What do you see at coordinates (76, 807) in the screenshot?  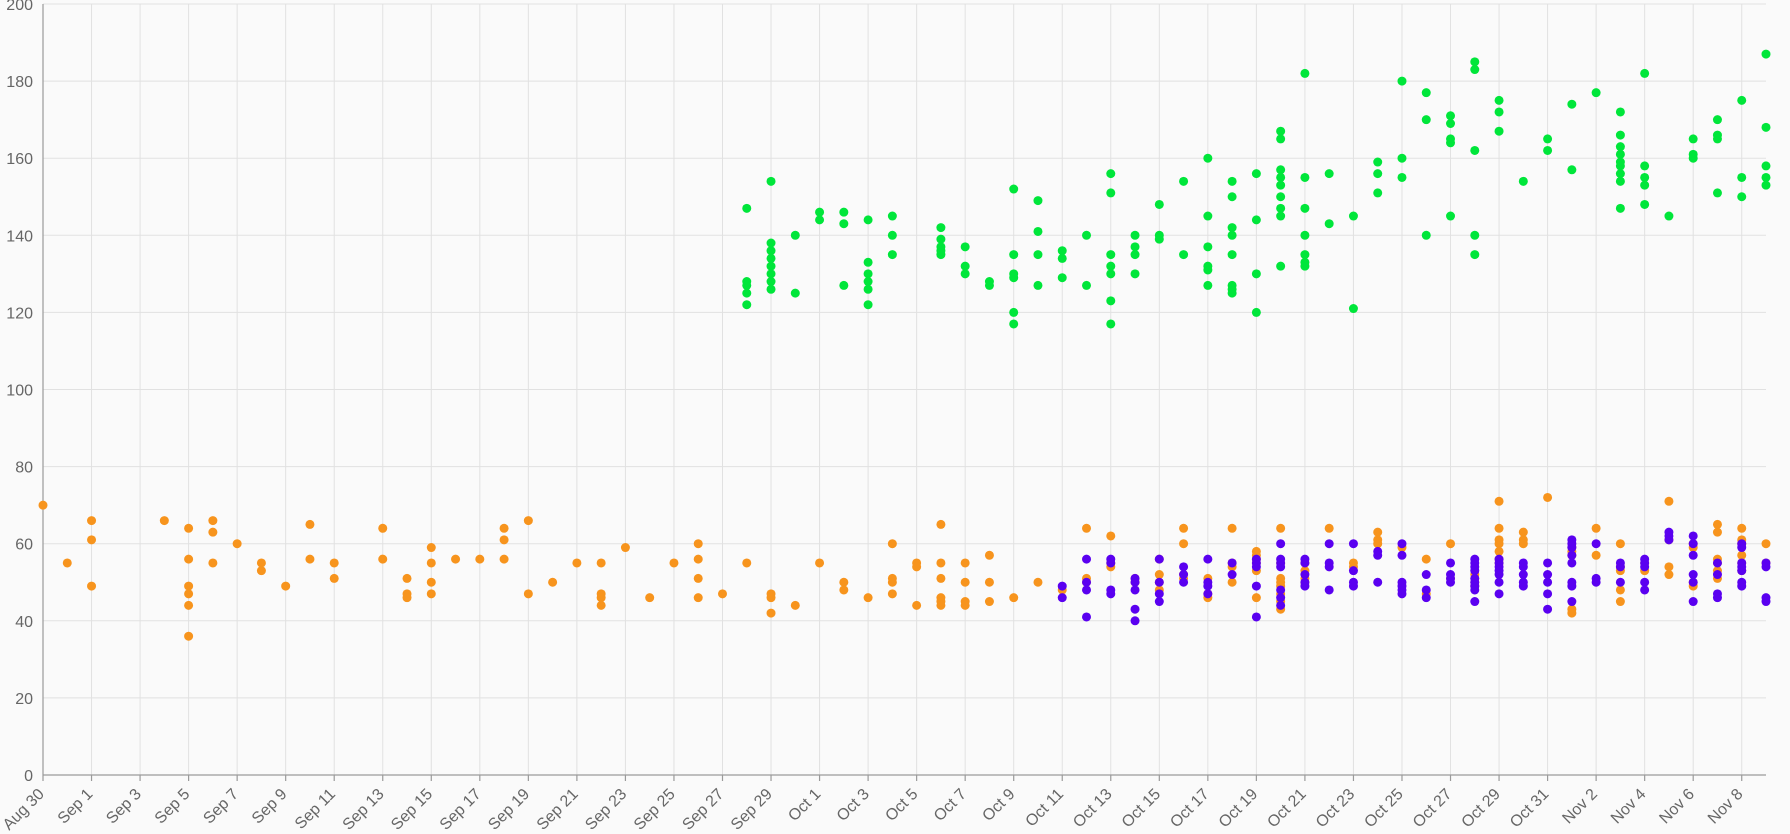 I see `x-tick-label: Sep 1` at bounding box center [76, 807].